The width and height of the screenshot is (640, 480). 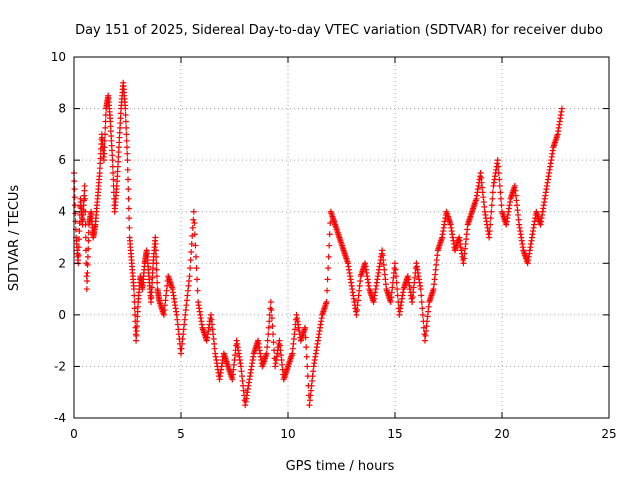 I want to click on y-tick-label: 10, so click(x=58, y=57).